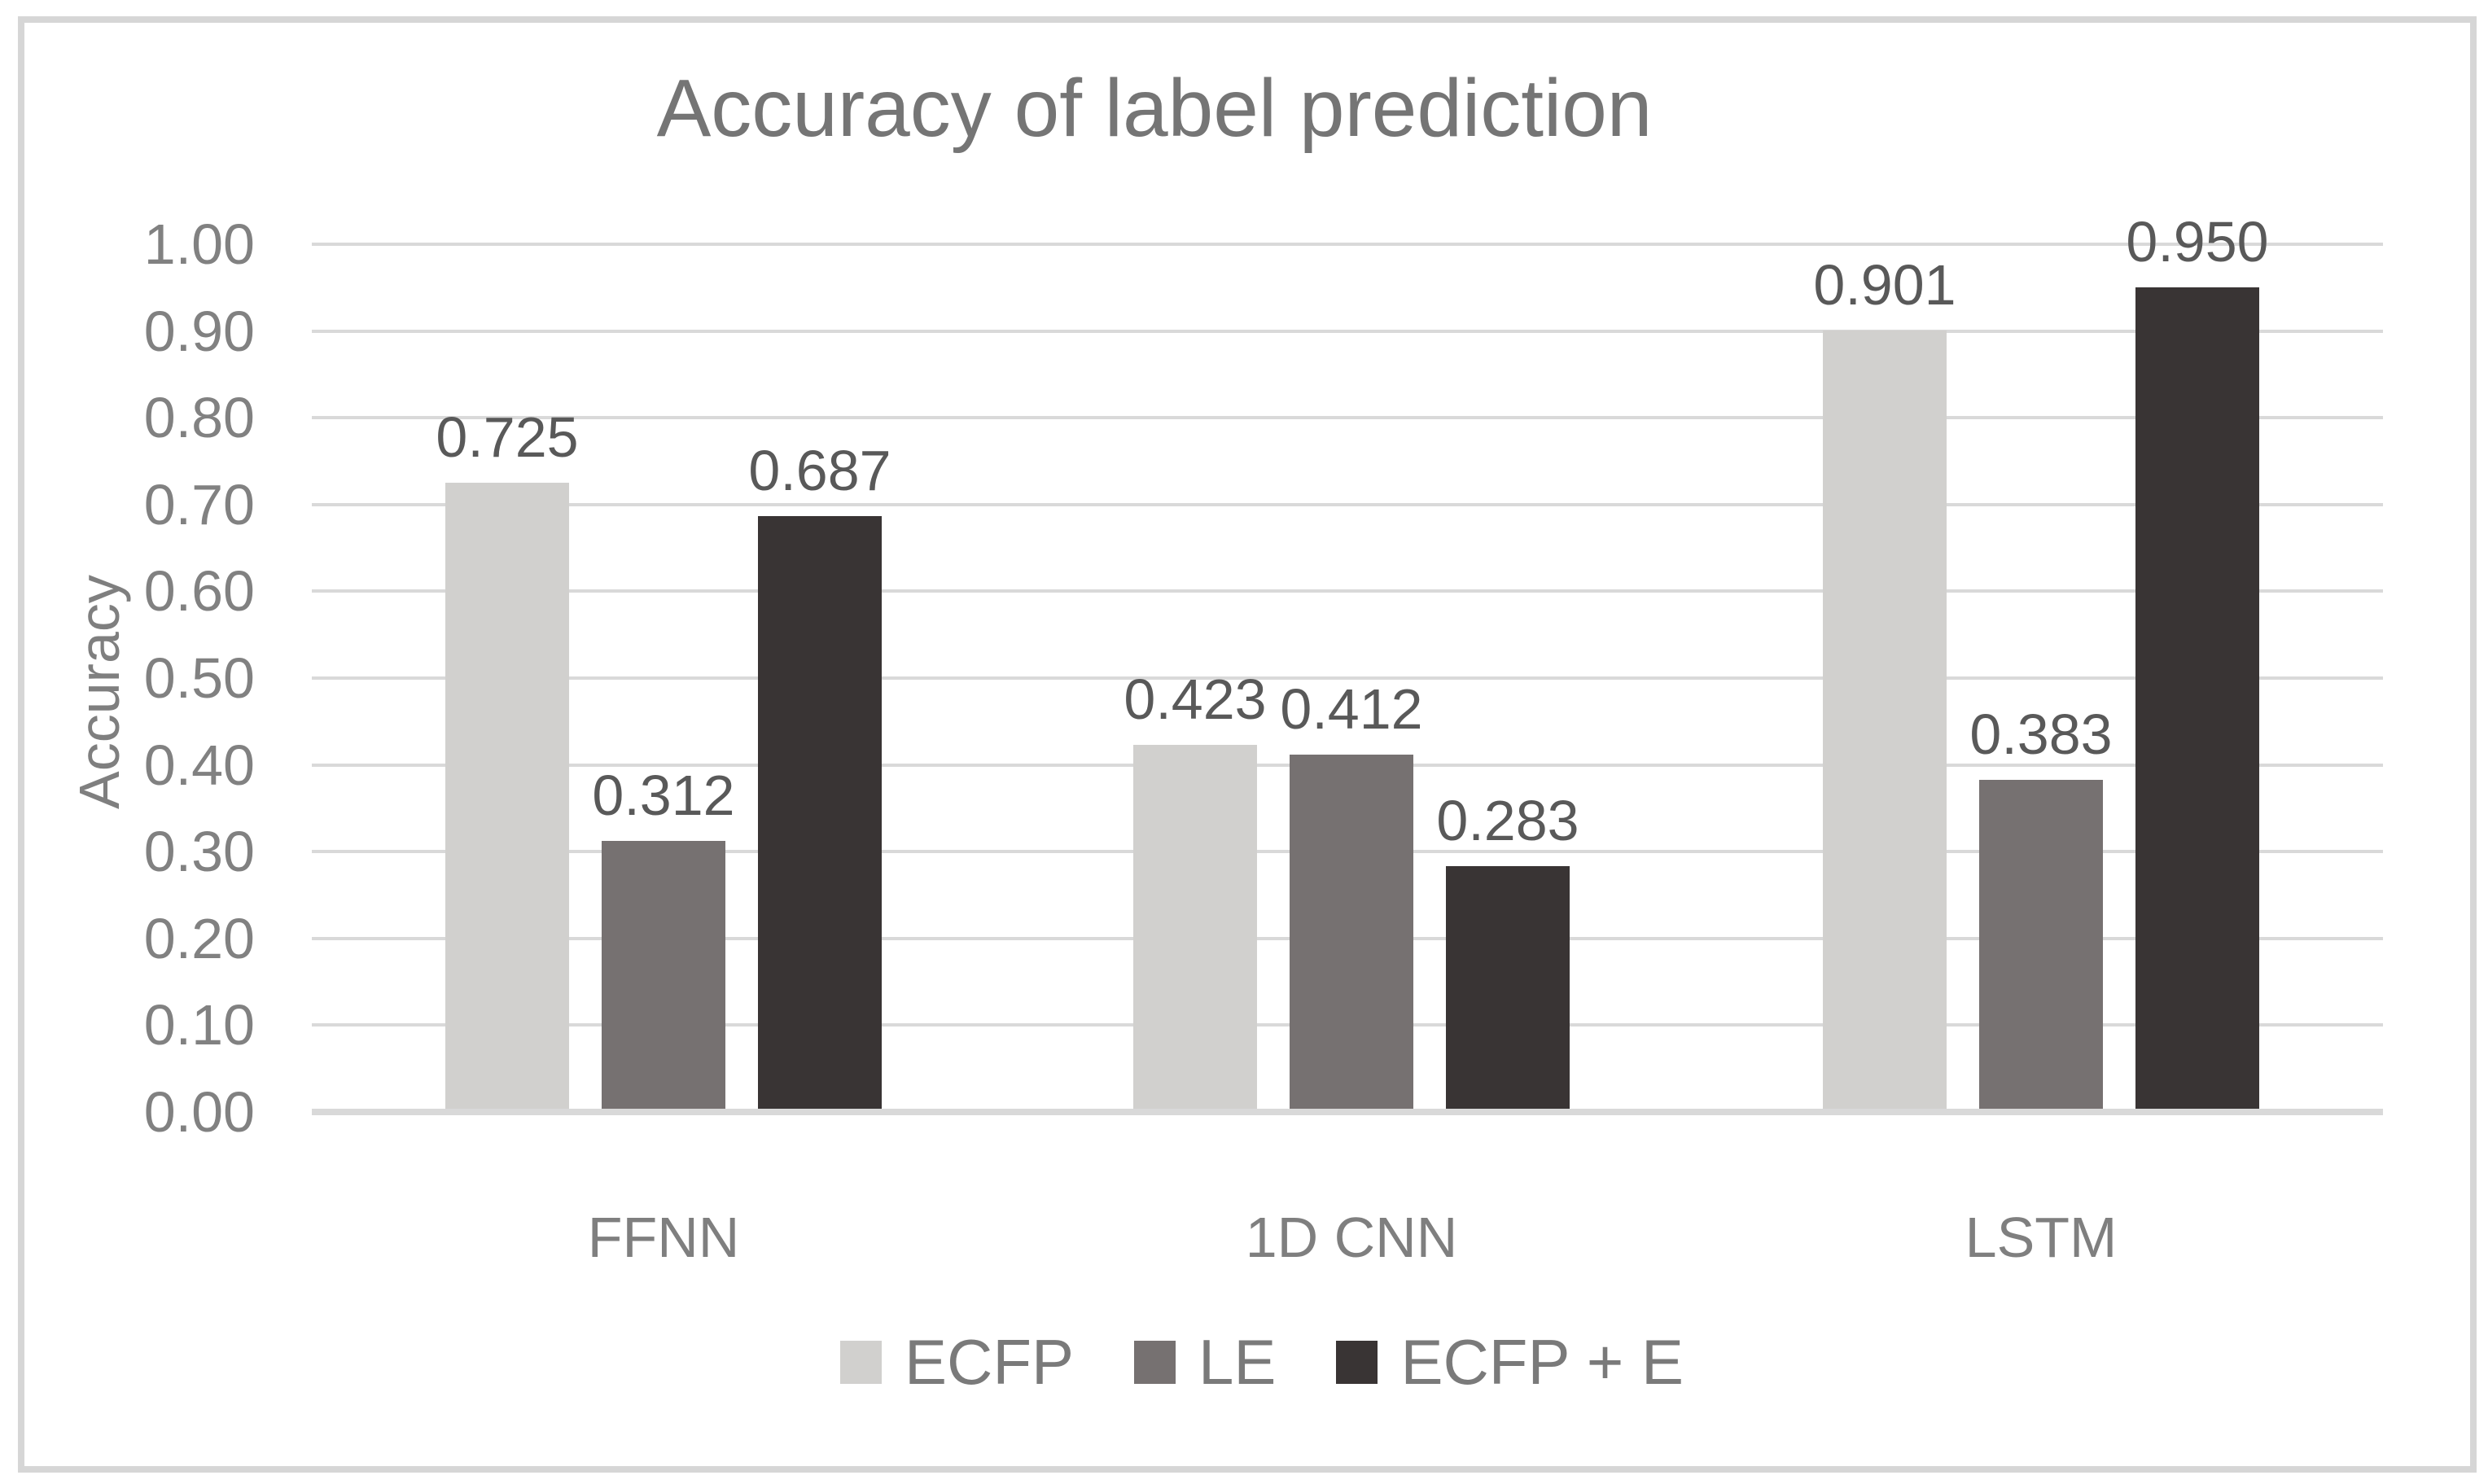 This screenshot has height=1484, width=2488. I want to click on legend-item: LE, so click(1205, 1362).